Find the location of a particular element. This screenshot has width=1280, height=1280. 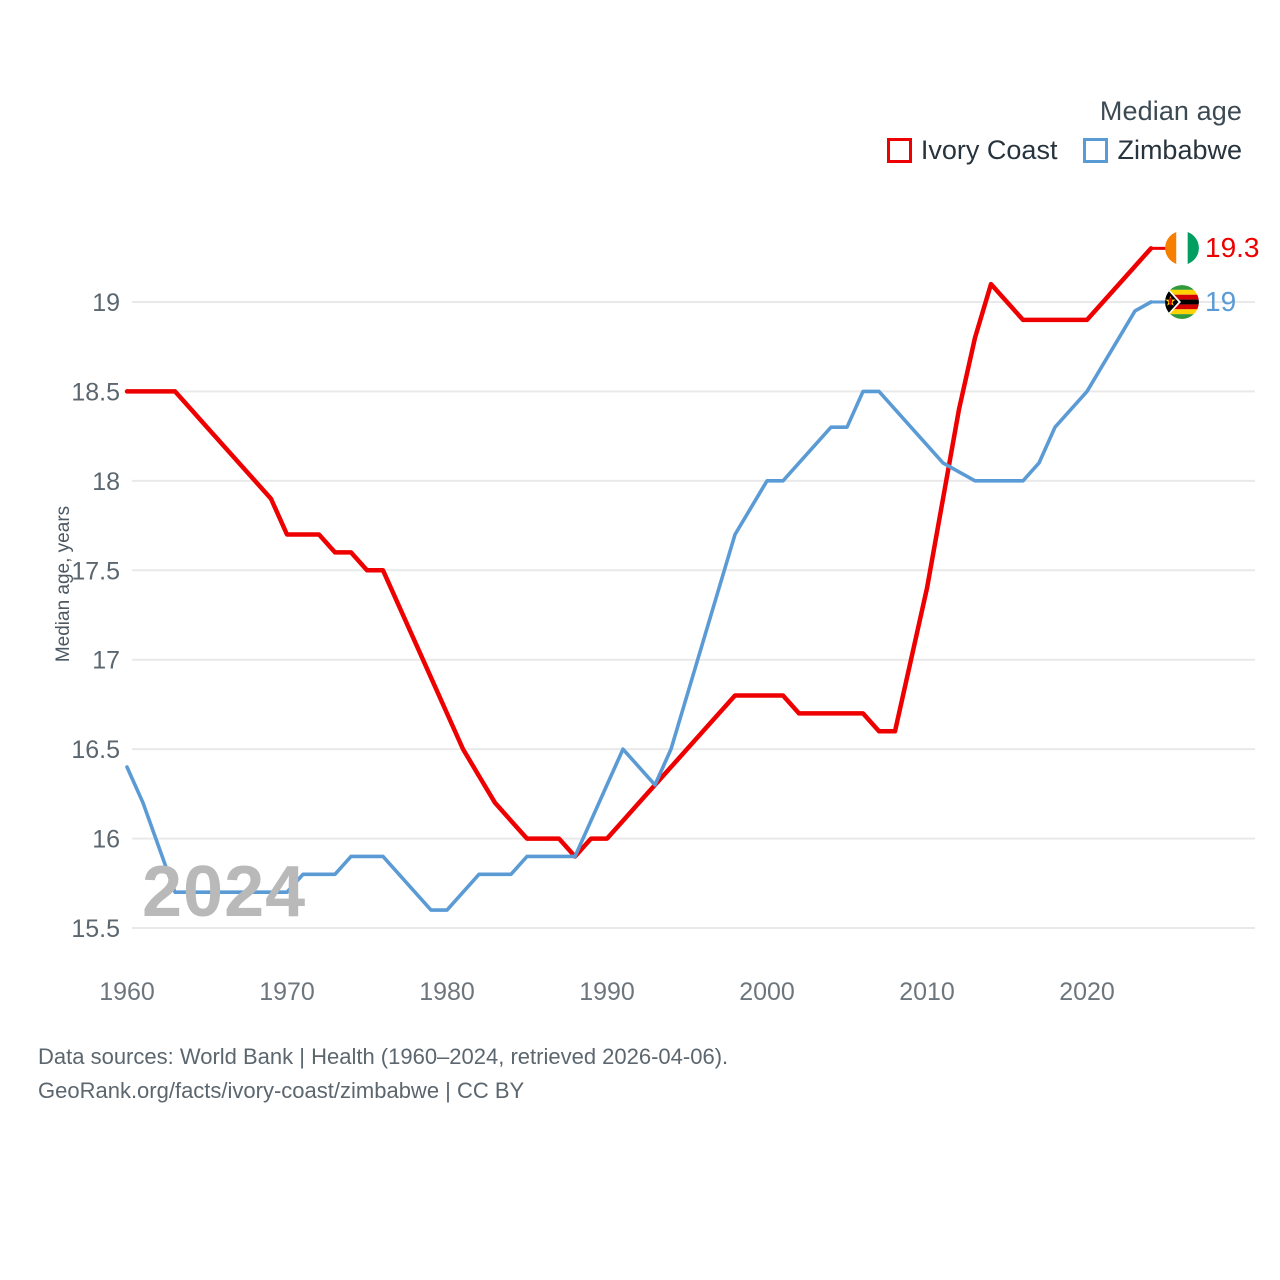

chart-legend: Median age Ivory Coast Zimbabwe is located at coordinates (1064, 131).